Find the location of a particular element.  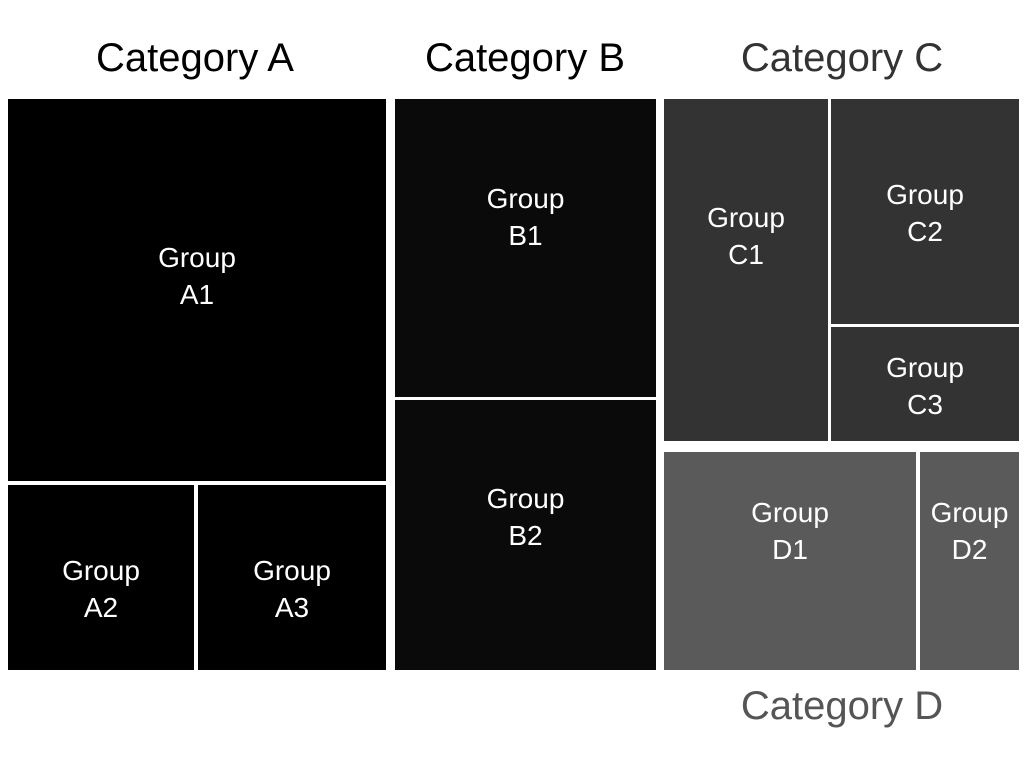

treemap-cell-group-b2: Group B2 is located at coordinates (525, 535).